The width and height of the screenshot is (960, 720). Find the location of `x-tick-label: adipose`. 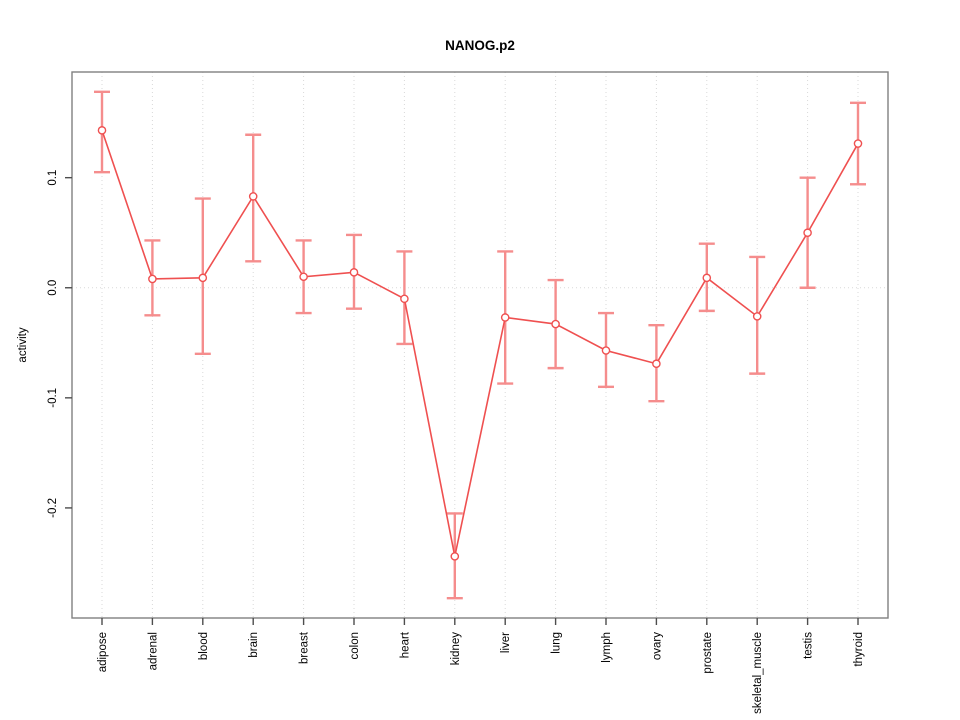

x-tick-label: adipose is located at coordinates (103, 652).